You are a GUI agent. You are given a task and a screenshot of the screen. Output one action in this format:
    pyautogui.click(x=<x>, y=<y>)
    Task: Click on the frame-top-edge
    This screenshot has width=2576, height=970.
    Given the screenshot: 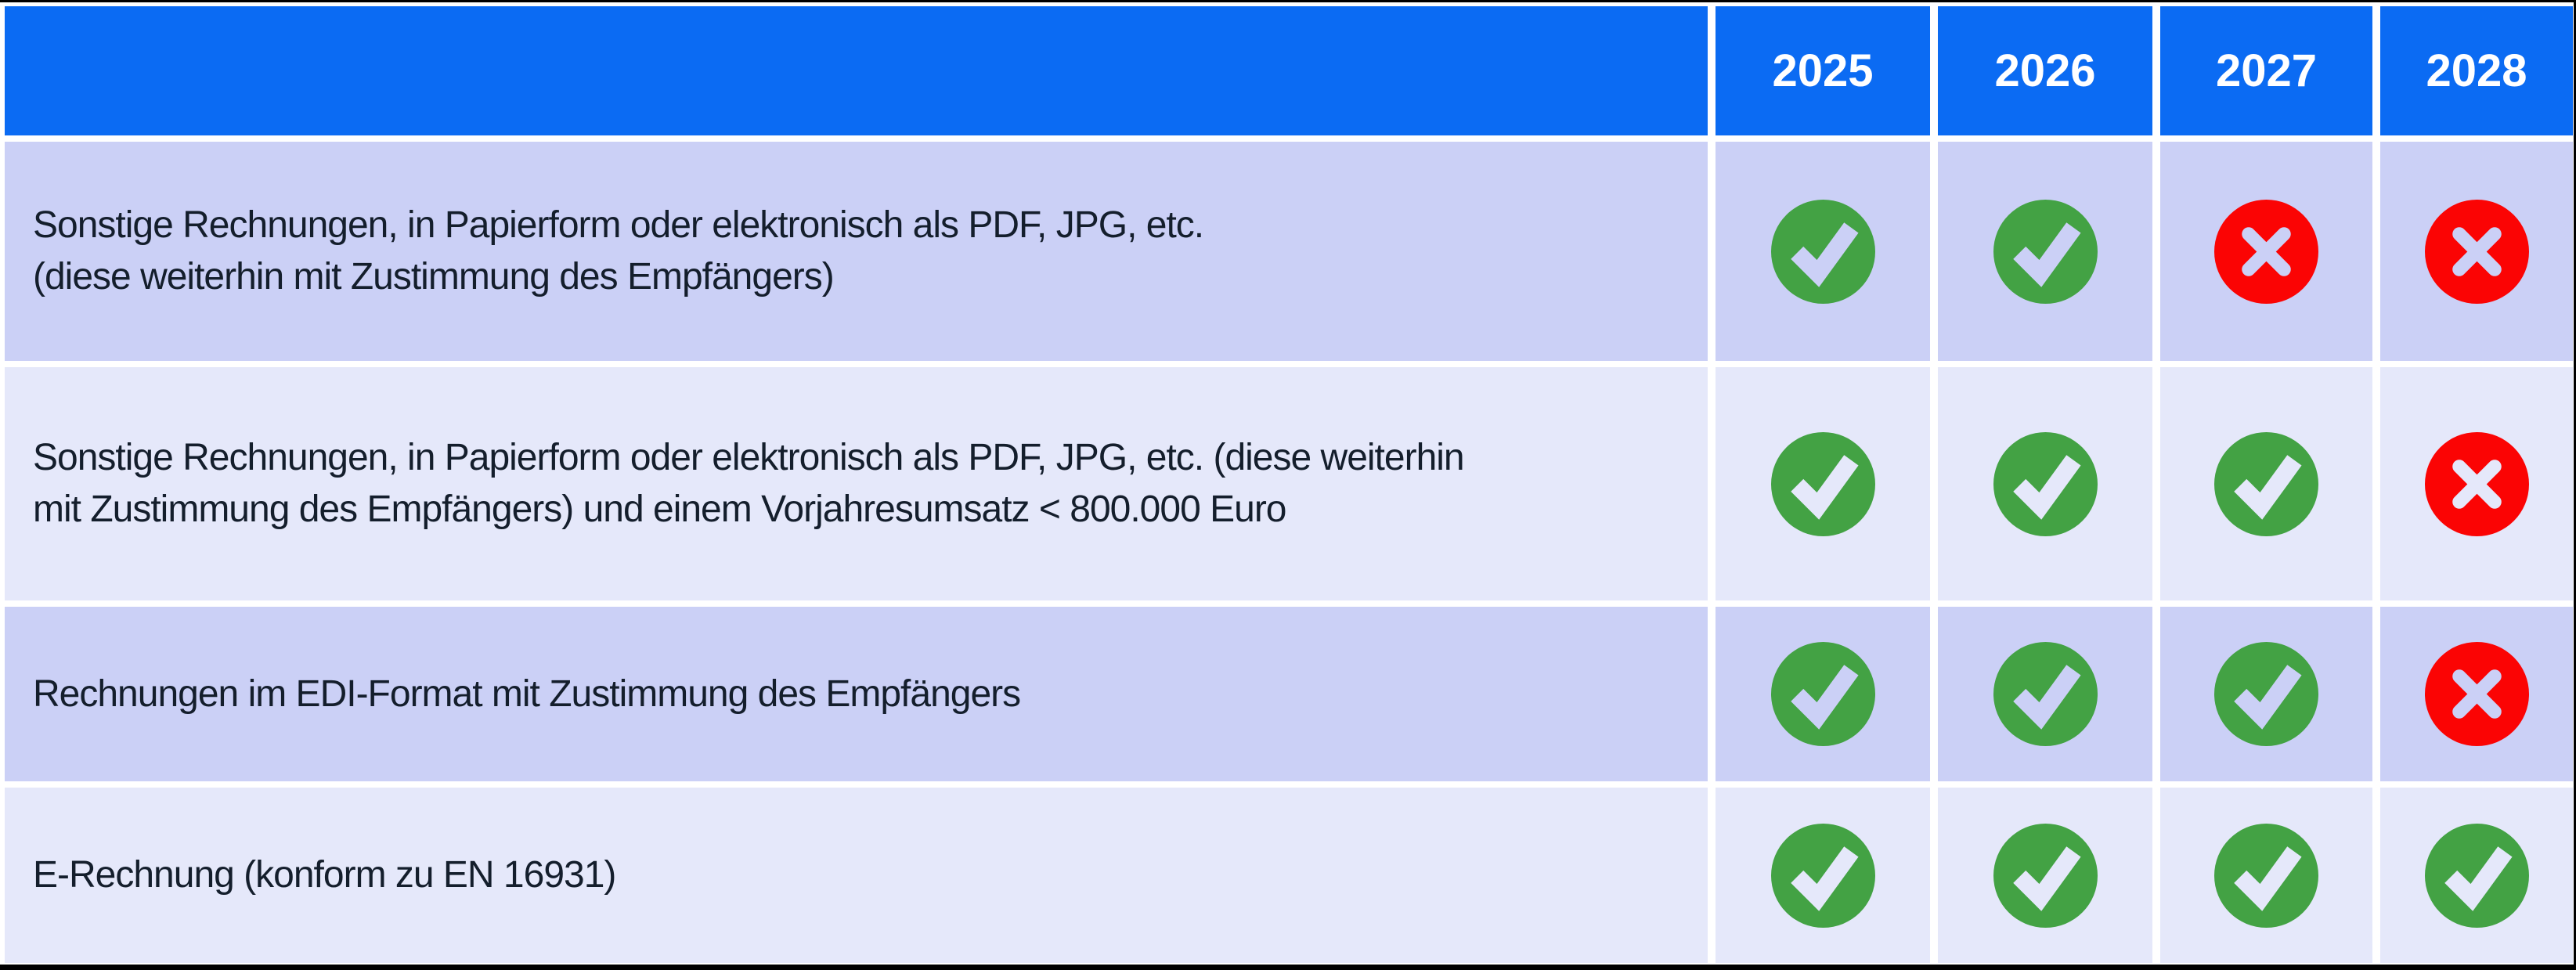 What is the action you would take?
    pyautogui.click(x=1288, y=1)
    